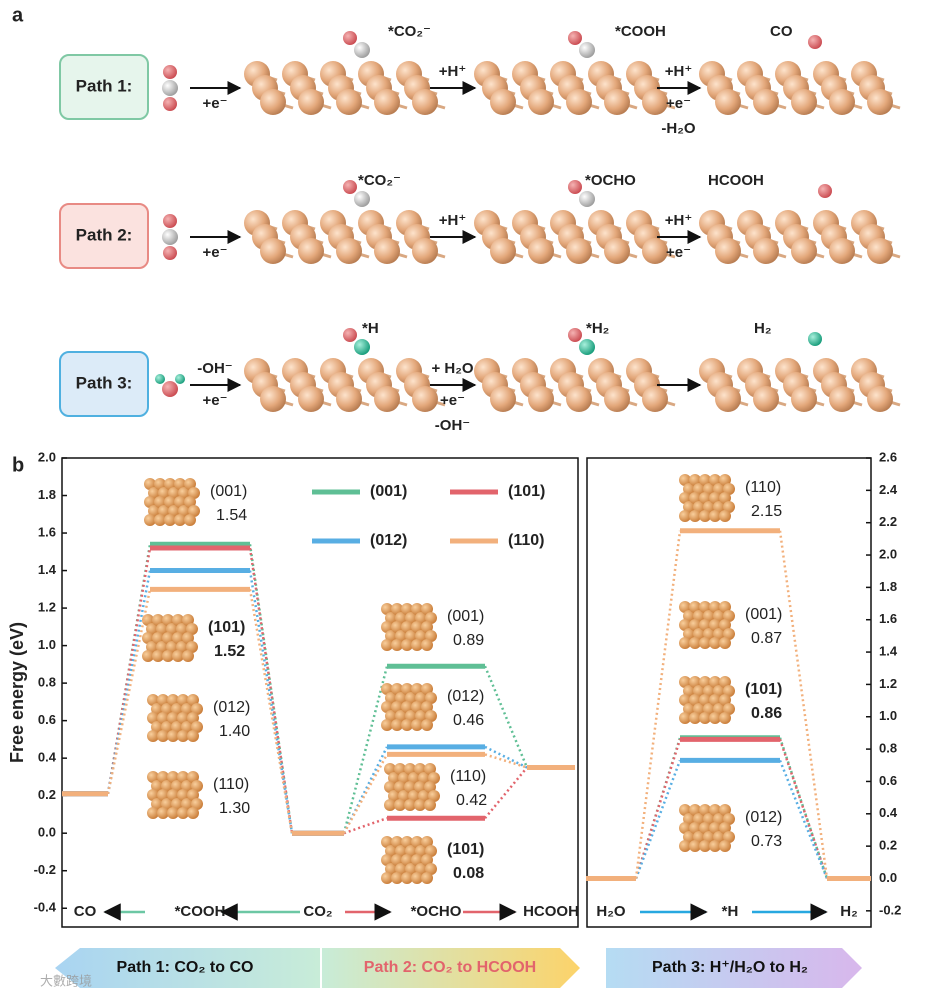 The height and width of the screenshot is (995, 925). What do you see at coordinates (888, 683) in the screenshot?
I see `y-tick-label: 1.2` at bounding box center [888, 683].